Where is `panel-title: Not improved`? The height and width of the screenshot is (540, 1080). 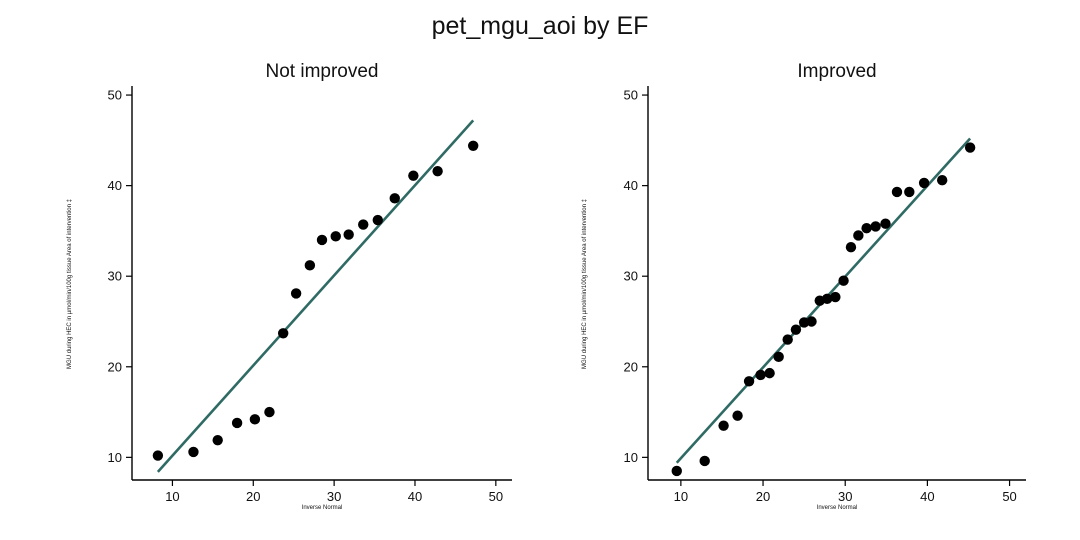 panel-title: Not improved is located at coordinates (322, 71).